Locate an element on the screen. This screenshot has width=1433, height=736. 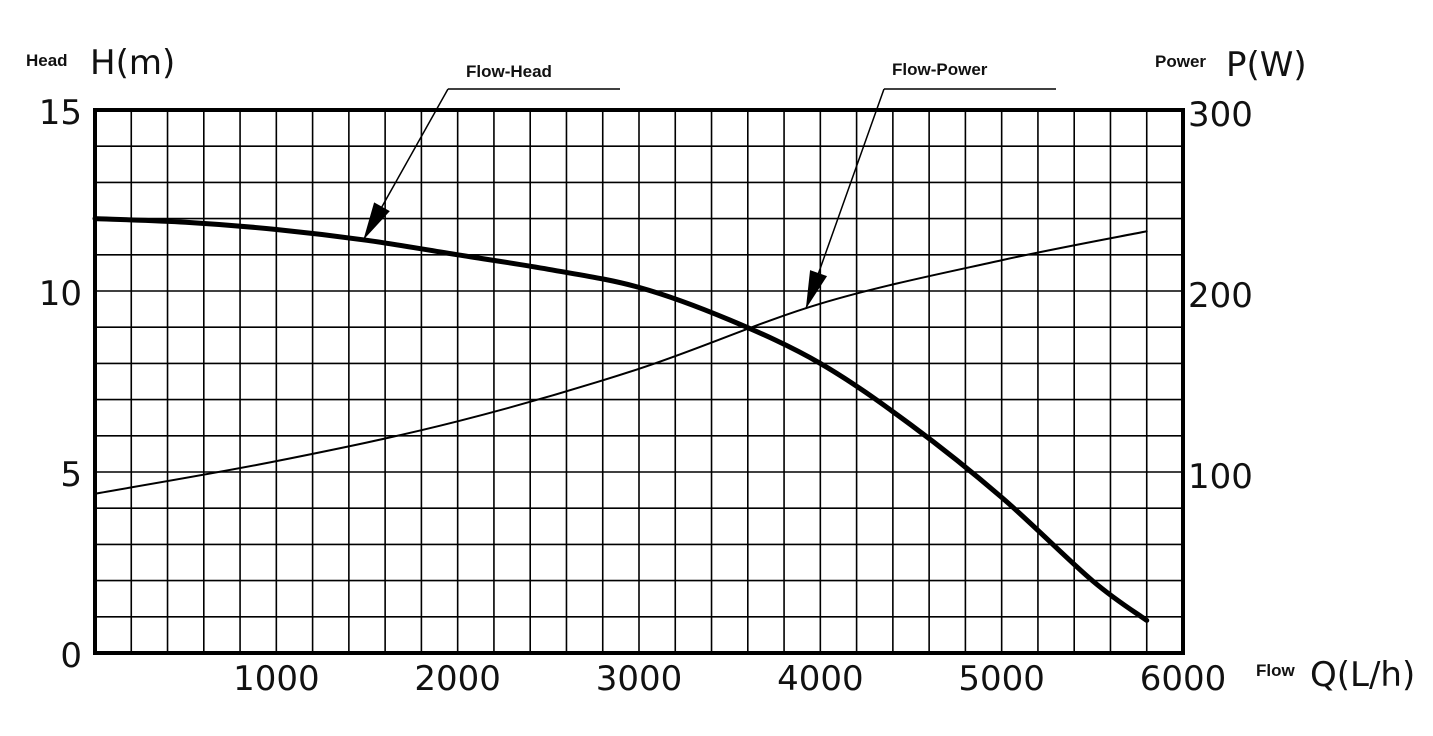
flow-head-callout-label: Flow-Head is located at coordinates (509, 71).